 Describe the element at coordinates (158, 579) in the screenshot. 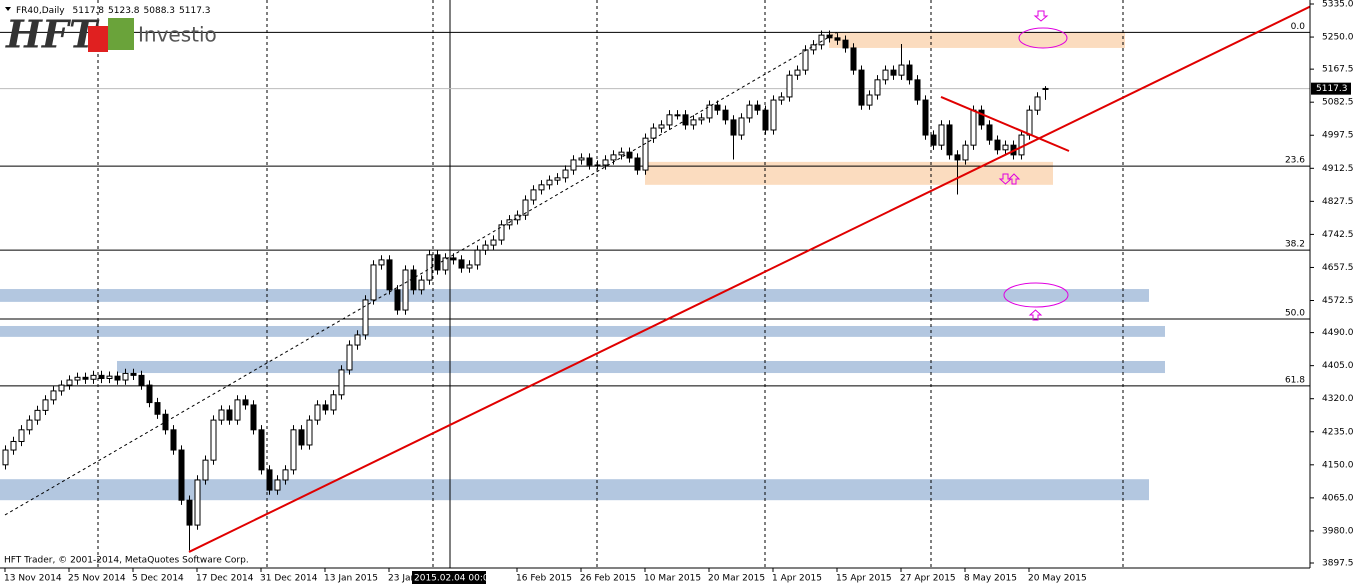

I see `x-tick-label: 5 Dec 2014` at that location.